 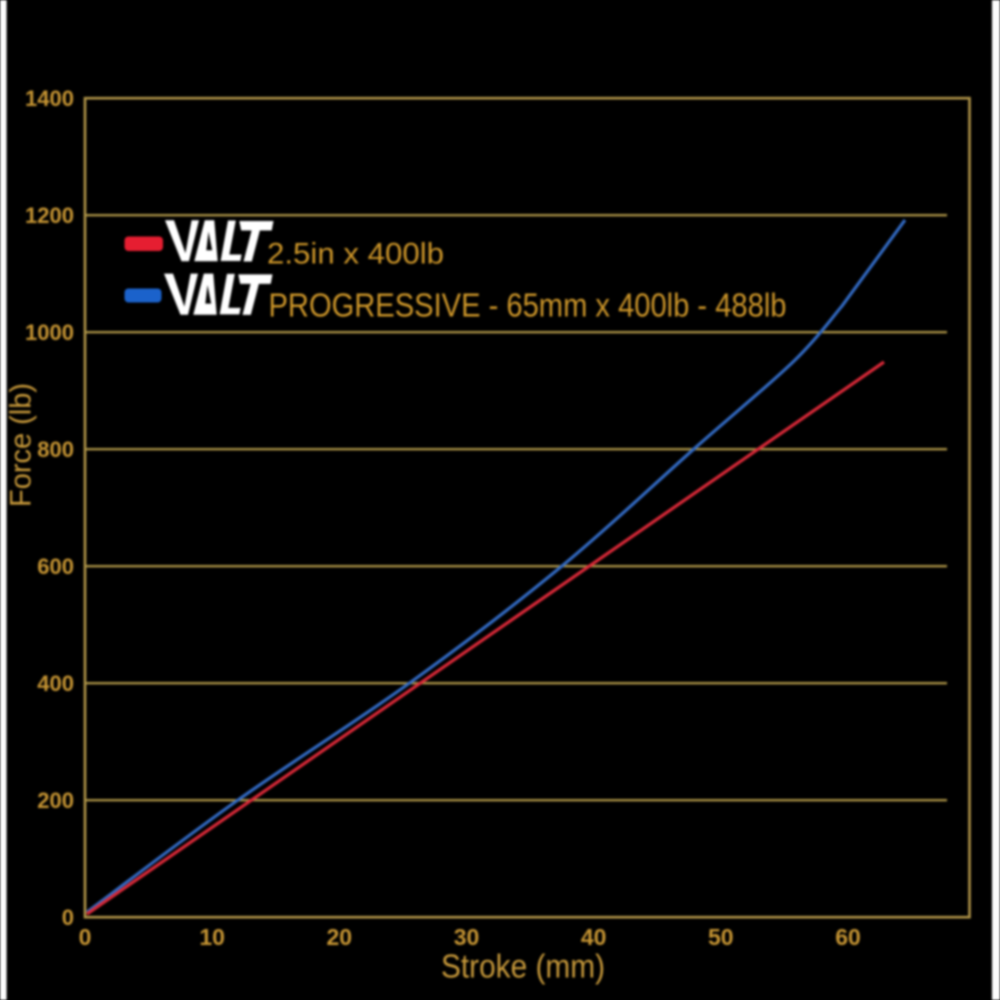 I want to click on svg-text: 800, so click(x=55, y=449).